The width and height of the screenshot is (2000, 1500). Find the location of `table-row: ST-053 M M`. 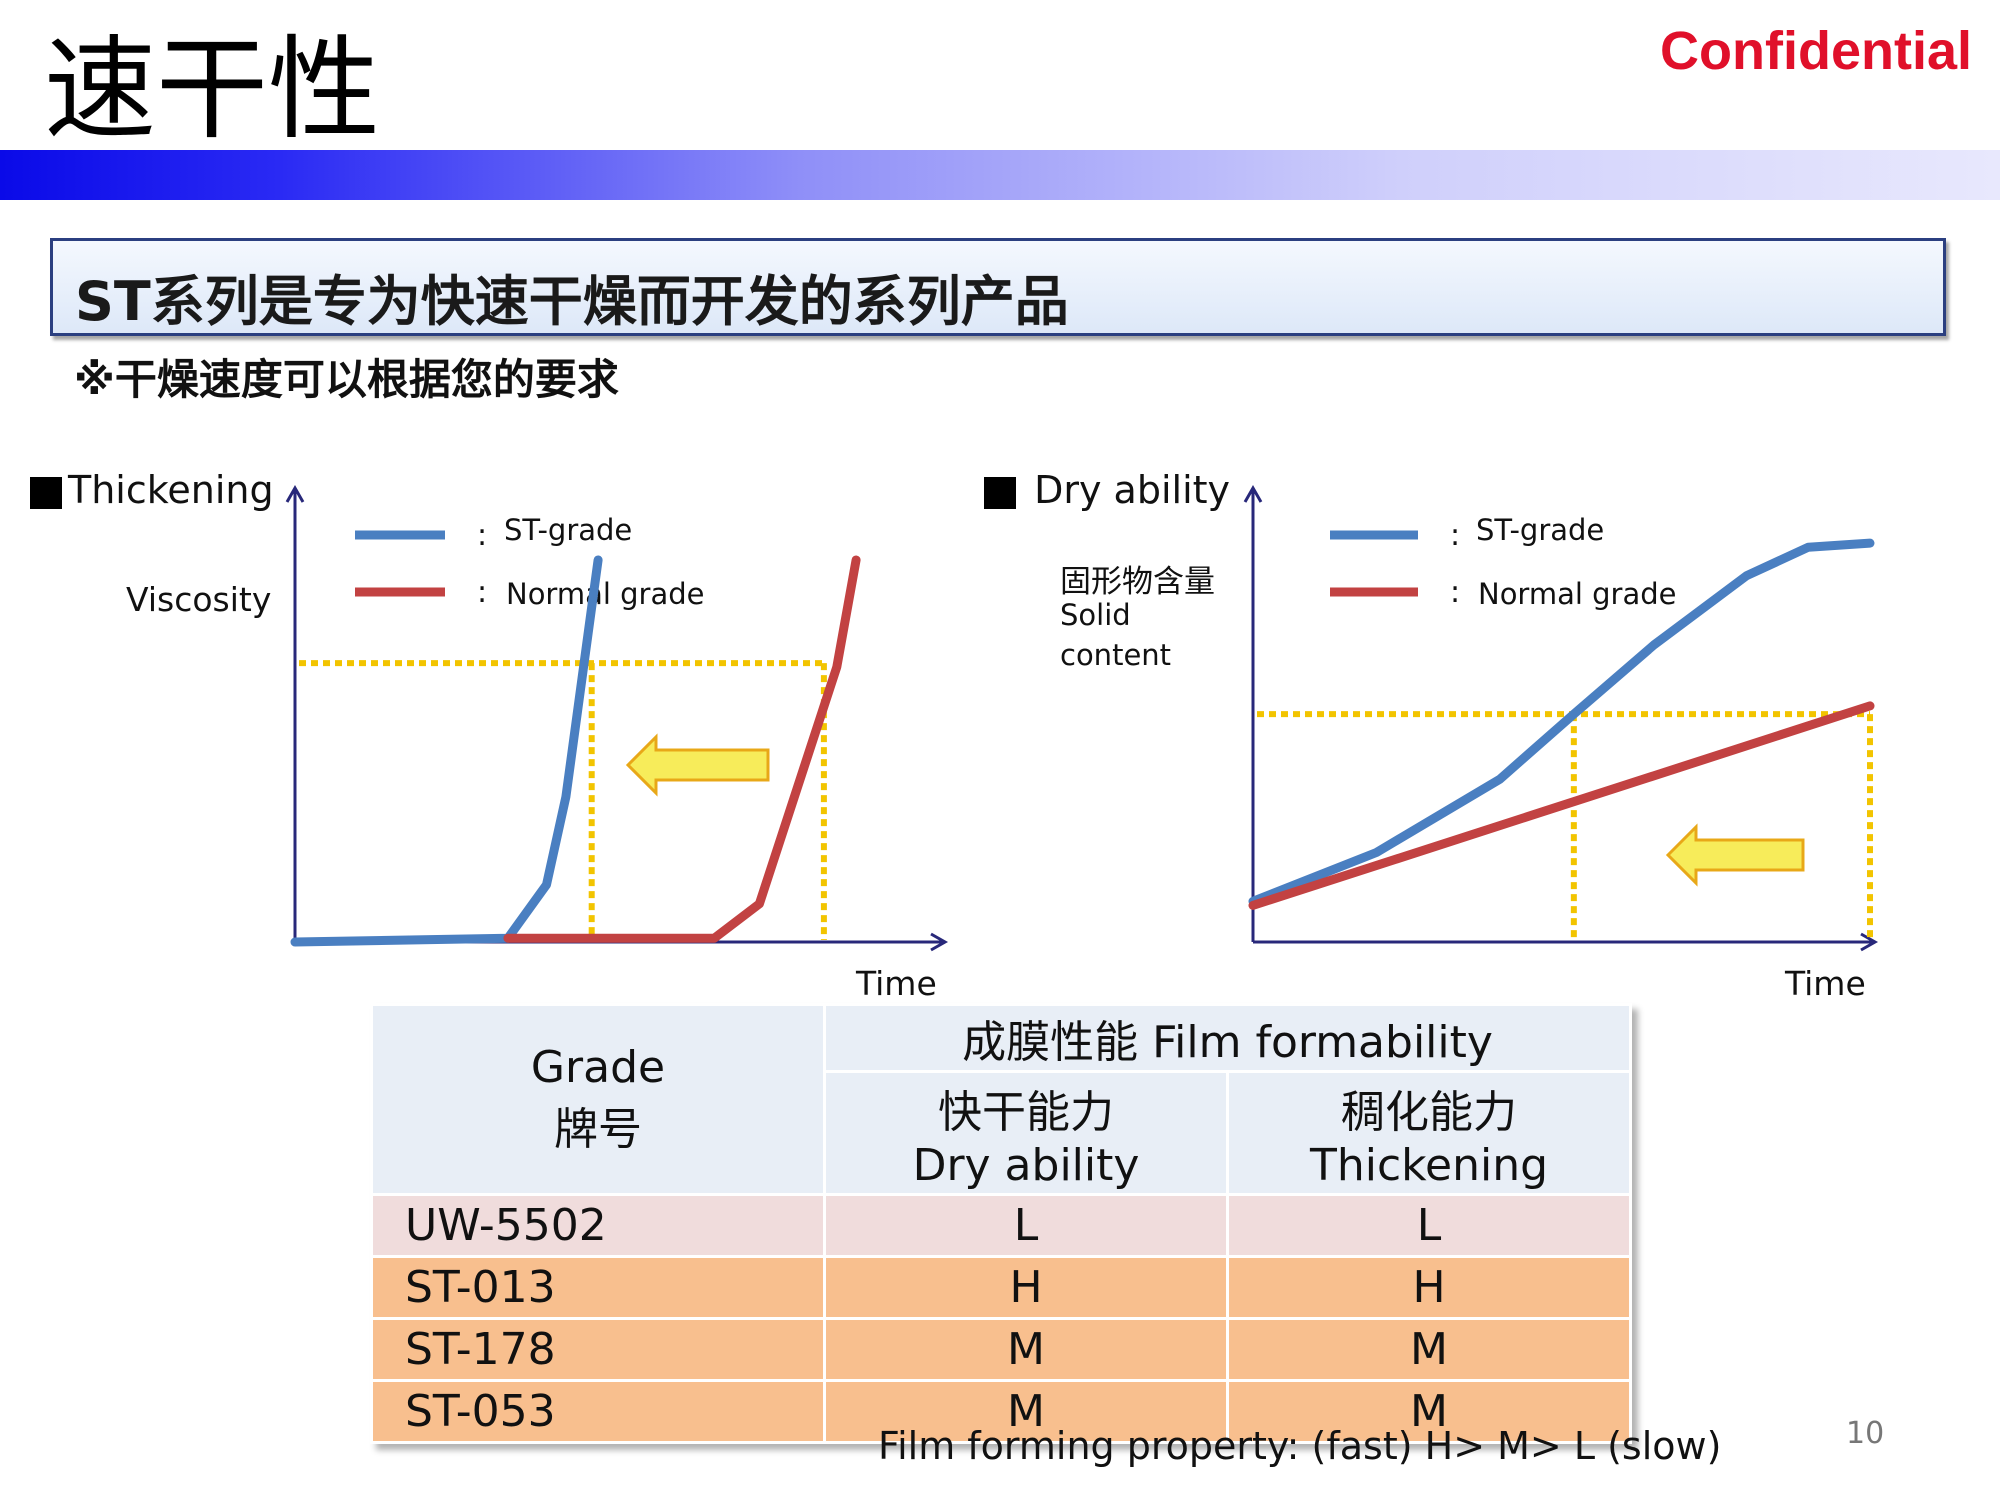

table-row: ST-053 M M is located at coordinates (1001, 1411).